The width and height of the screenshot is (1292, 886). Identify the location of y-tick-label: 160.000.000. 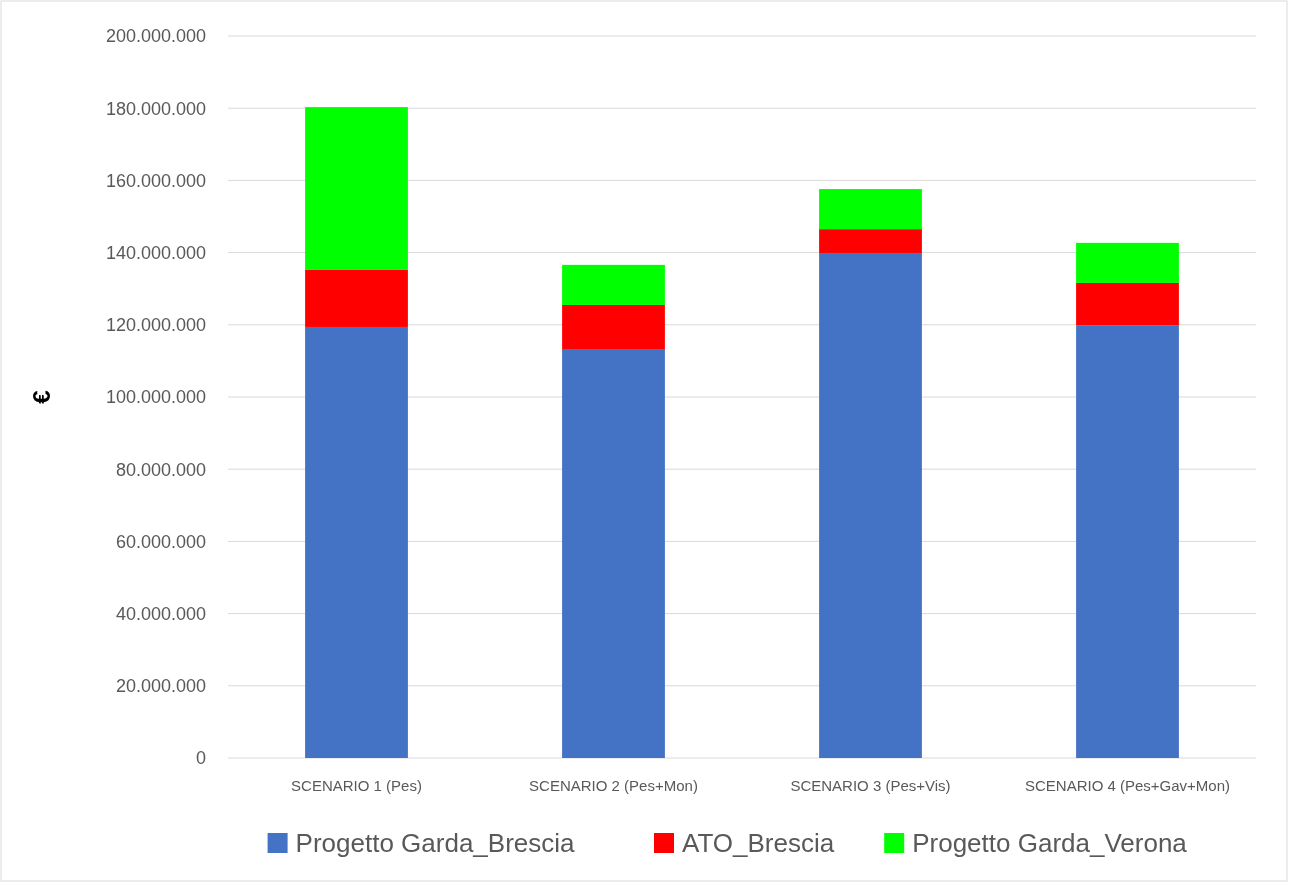
(155, 180).